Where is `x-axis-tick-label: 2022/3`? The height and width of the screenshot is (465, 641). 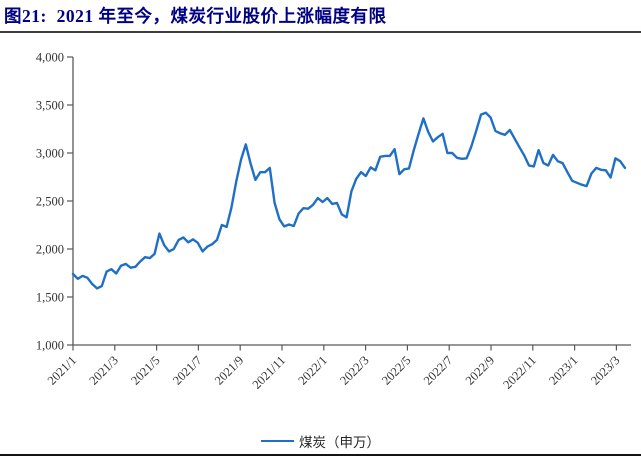 x-axis-tick-label: 2022/3 is located at coordinates (354, 370).